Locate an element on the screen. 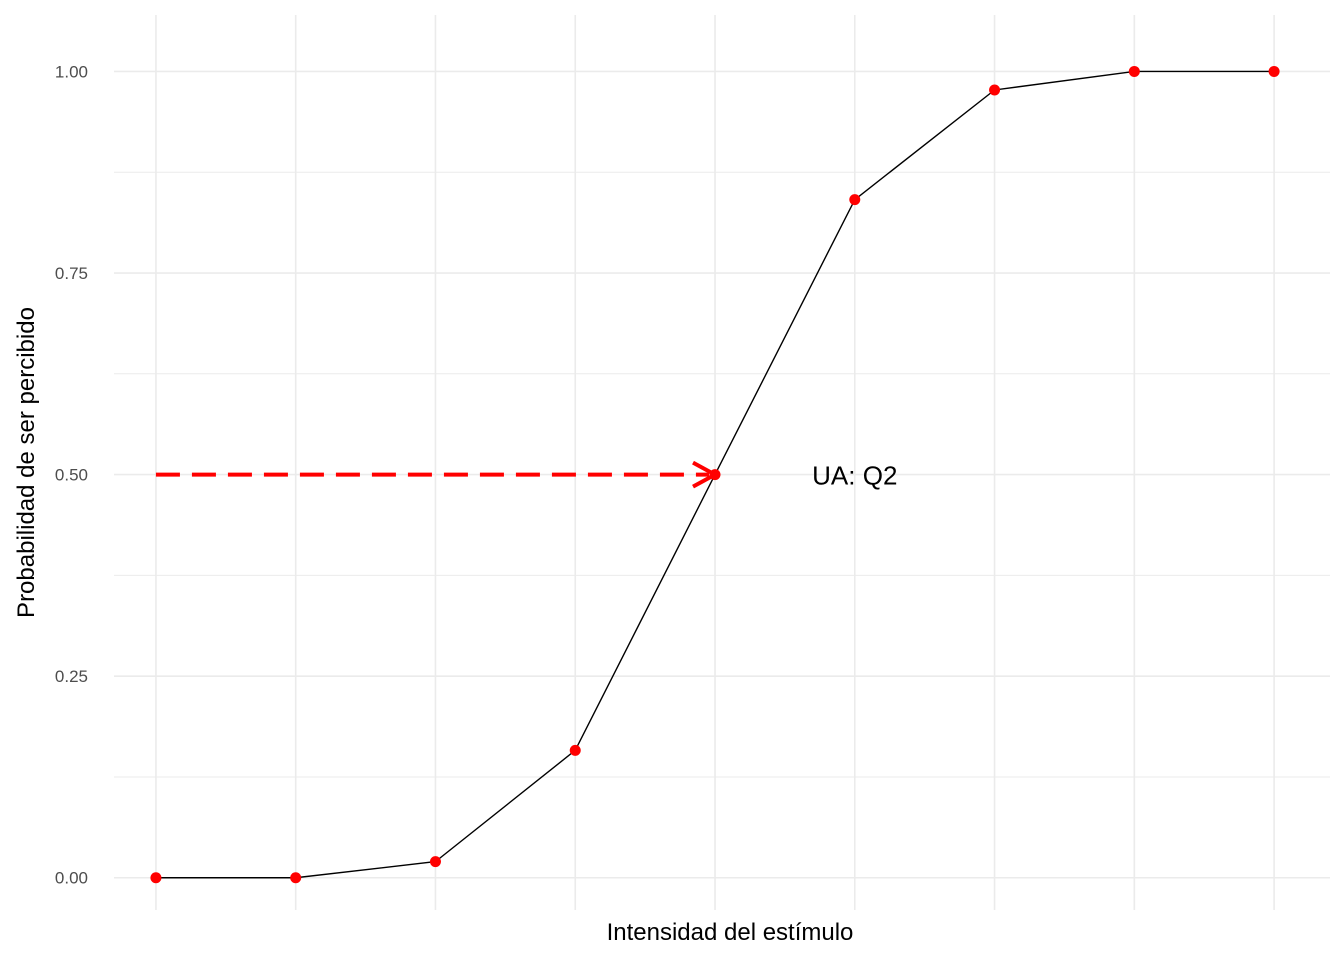 This screenshot has height=960, width=1344. y-tick-label: 1.00 is located at coordinates (71, 71).